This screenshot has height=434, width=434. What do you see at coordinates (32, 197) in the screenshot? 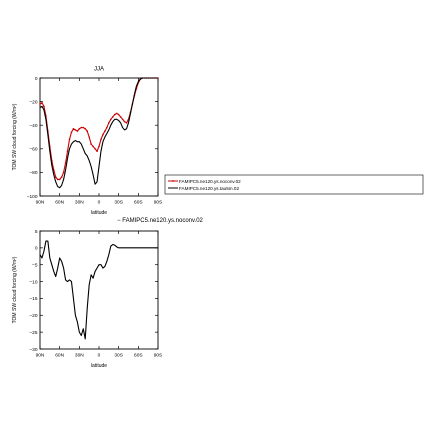
I see `top-y-tick-label: −100` at bounding box center [32, 197].